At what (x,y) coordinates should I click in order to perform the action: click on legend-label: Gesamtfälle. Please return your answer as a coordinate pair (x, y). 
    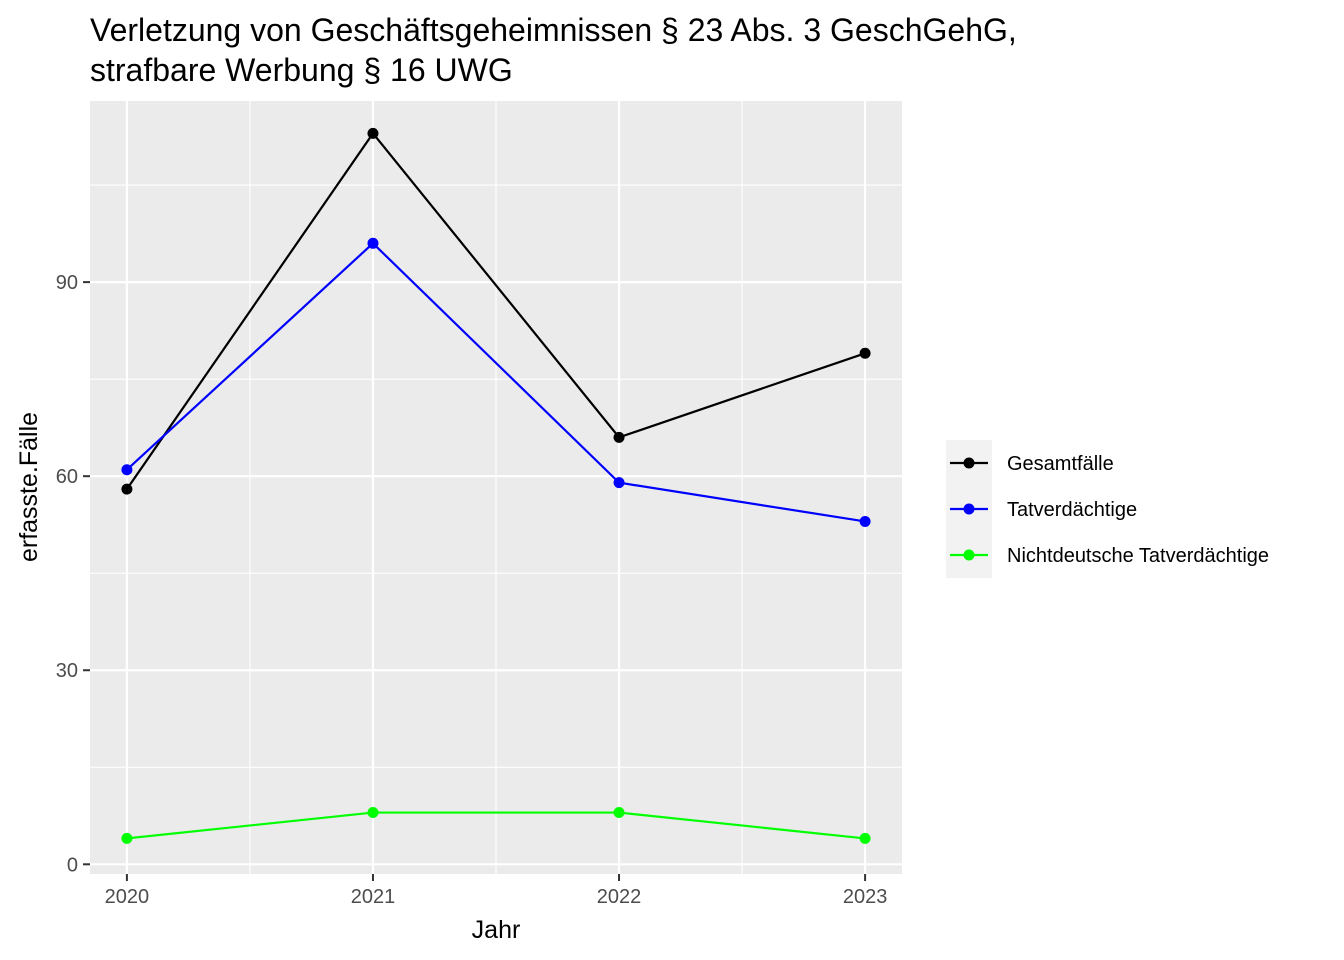
    Looking at the image, I should click on (1060, 464).